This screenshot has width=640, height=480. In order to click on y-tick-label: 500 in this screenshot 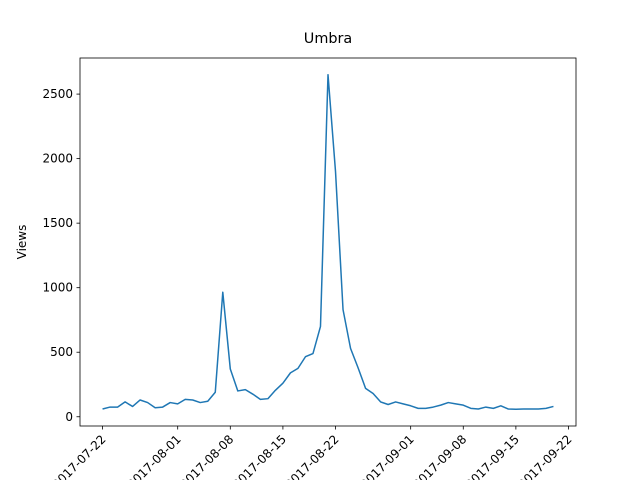, I will do `click(61, 352)`.